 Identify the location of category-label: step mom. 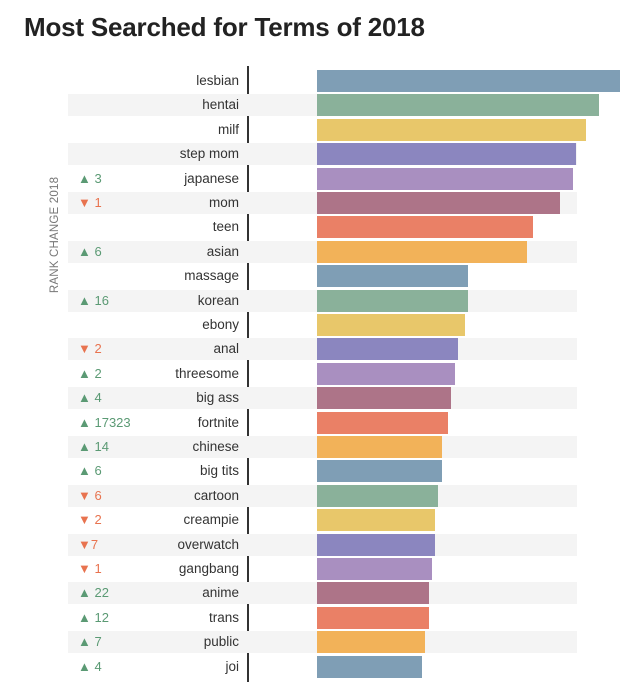
(209, 154).